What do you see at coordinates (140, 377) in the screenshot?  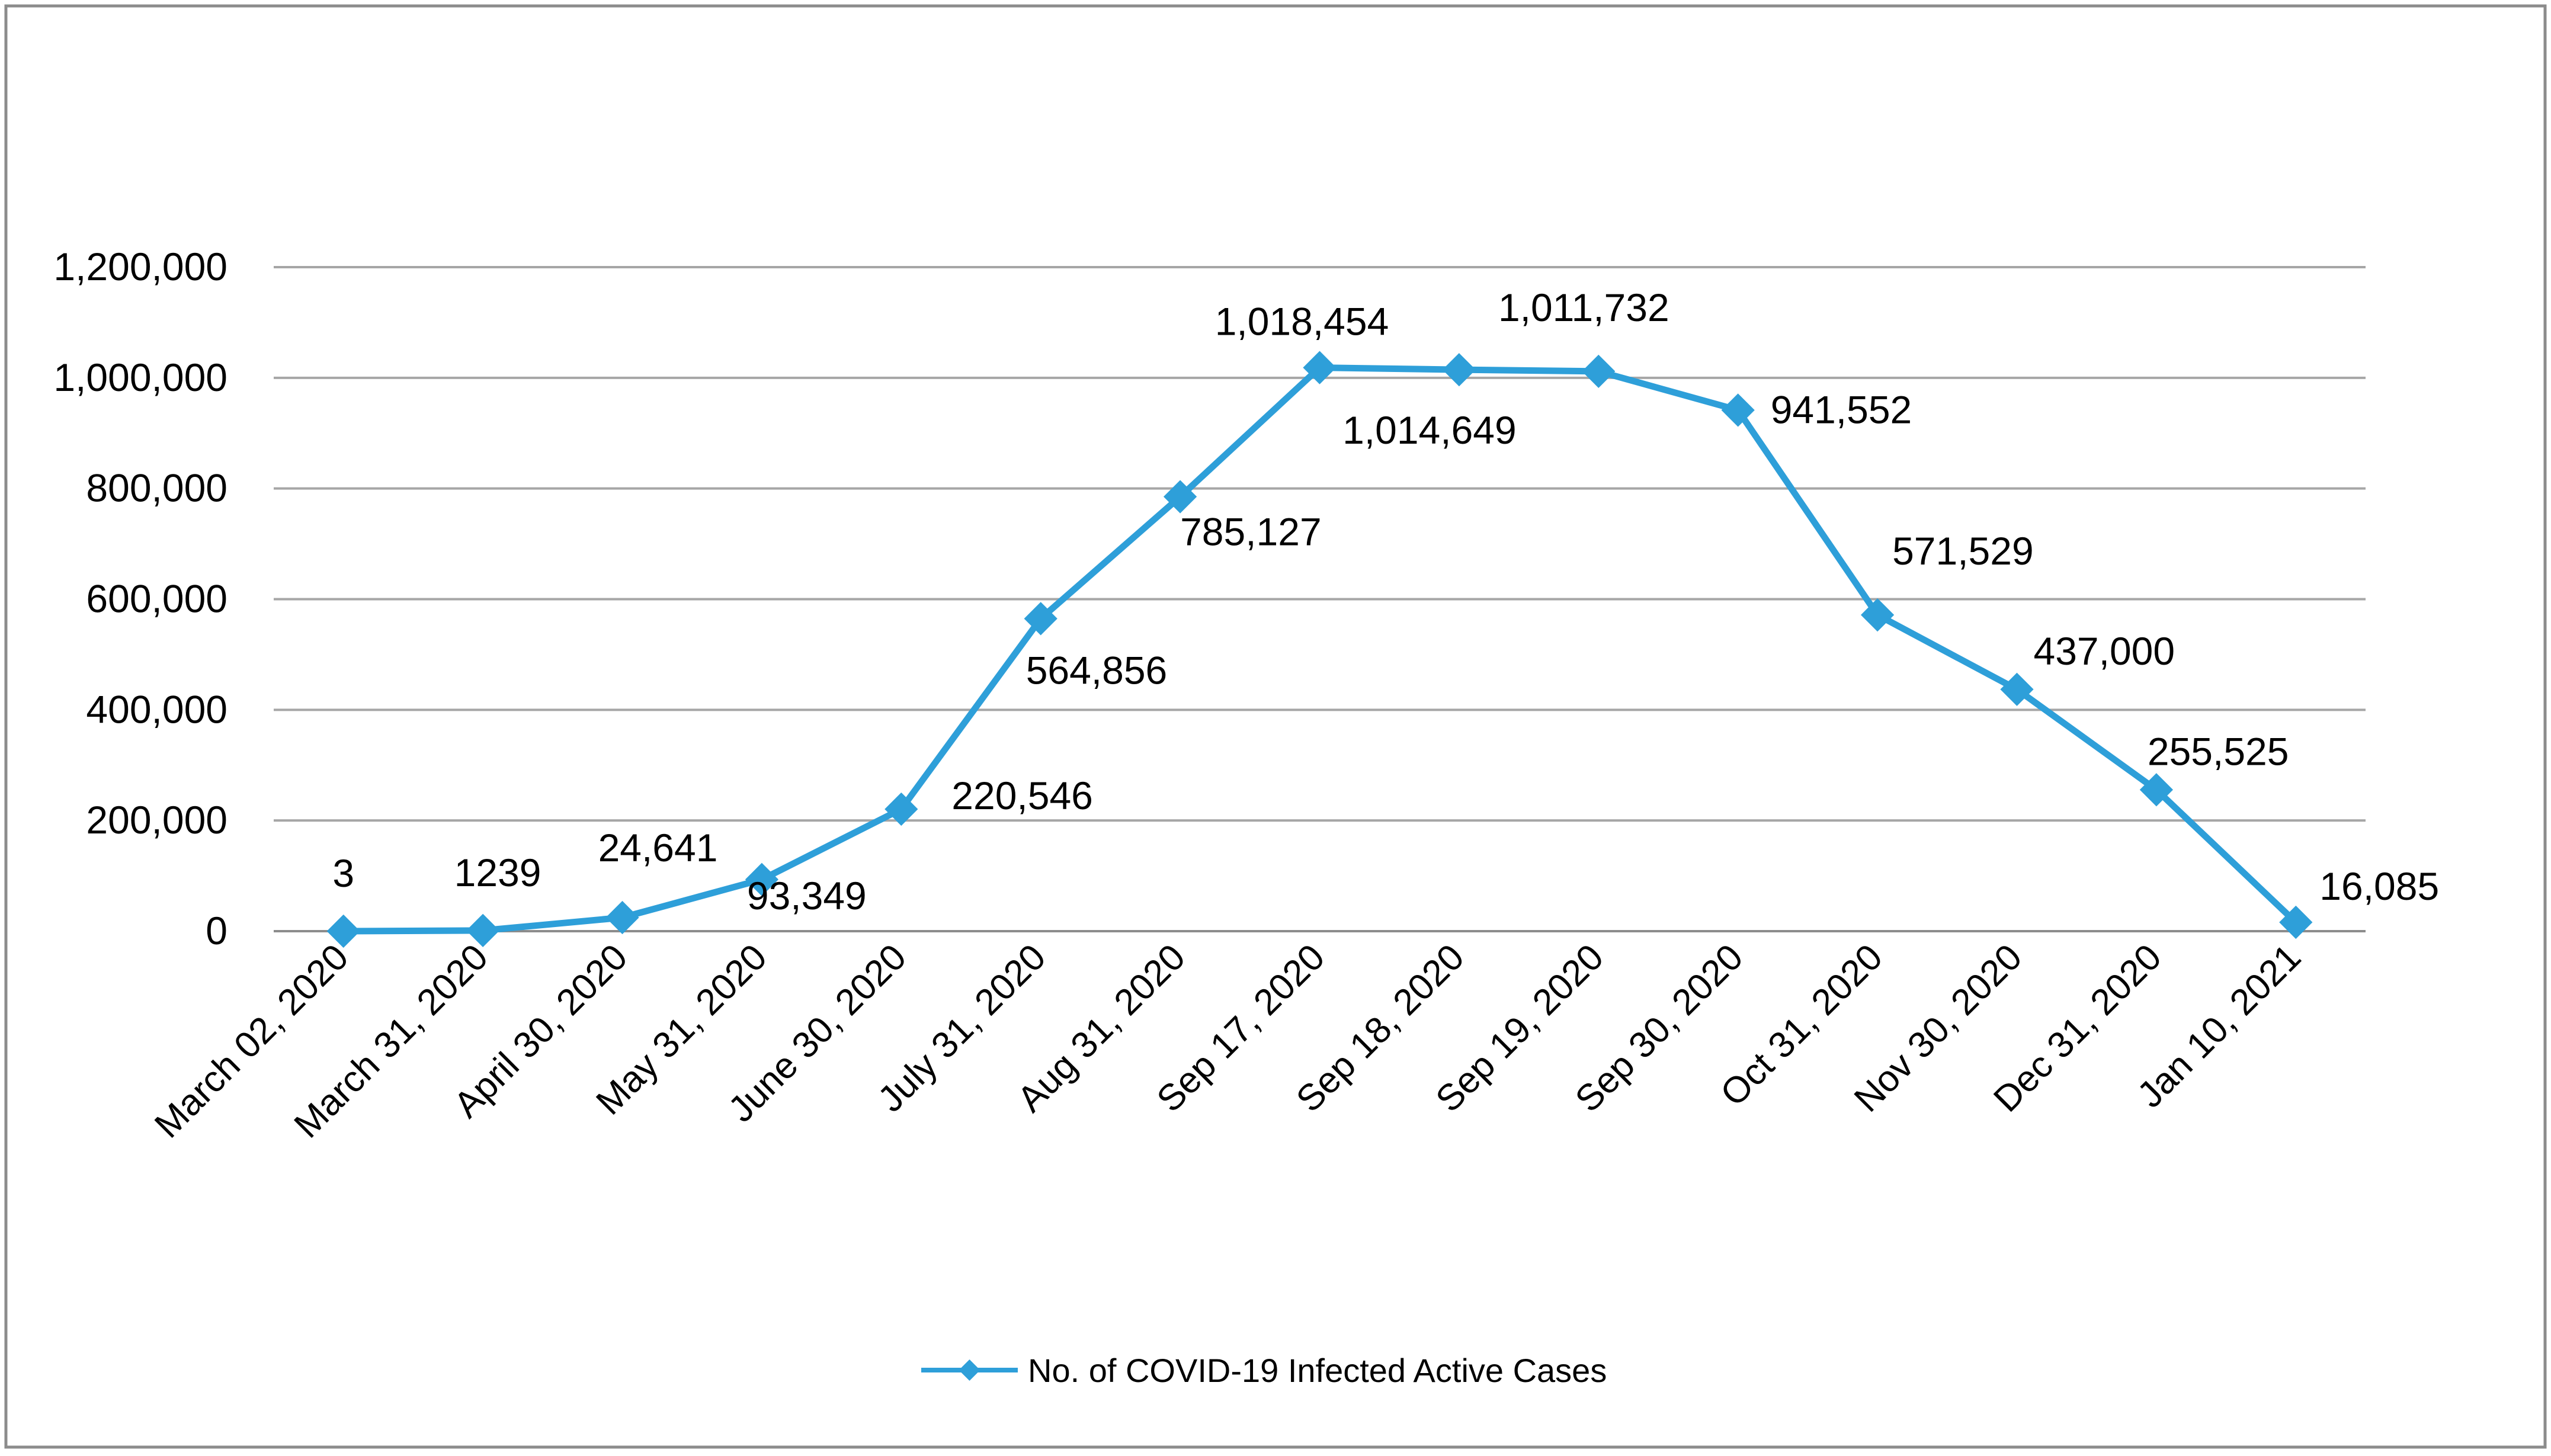 I see `y-tick-label: 1,000,000` at bounding box center [140, 377].